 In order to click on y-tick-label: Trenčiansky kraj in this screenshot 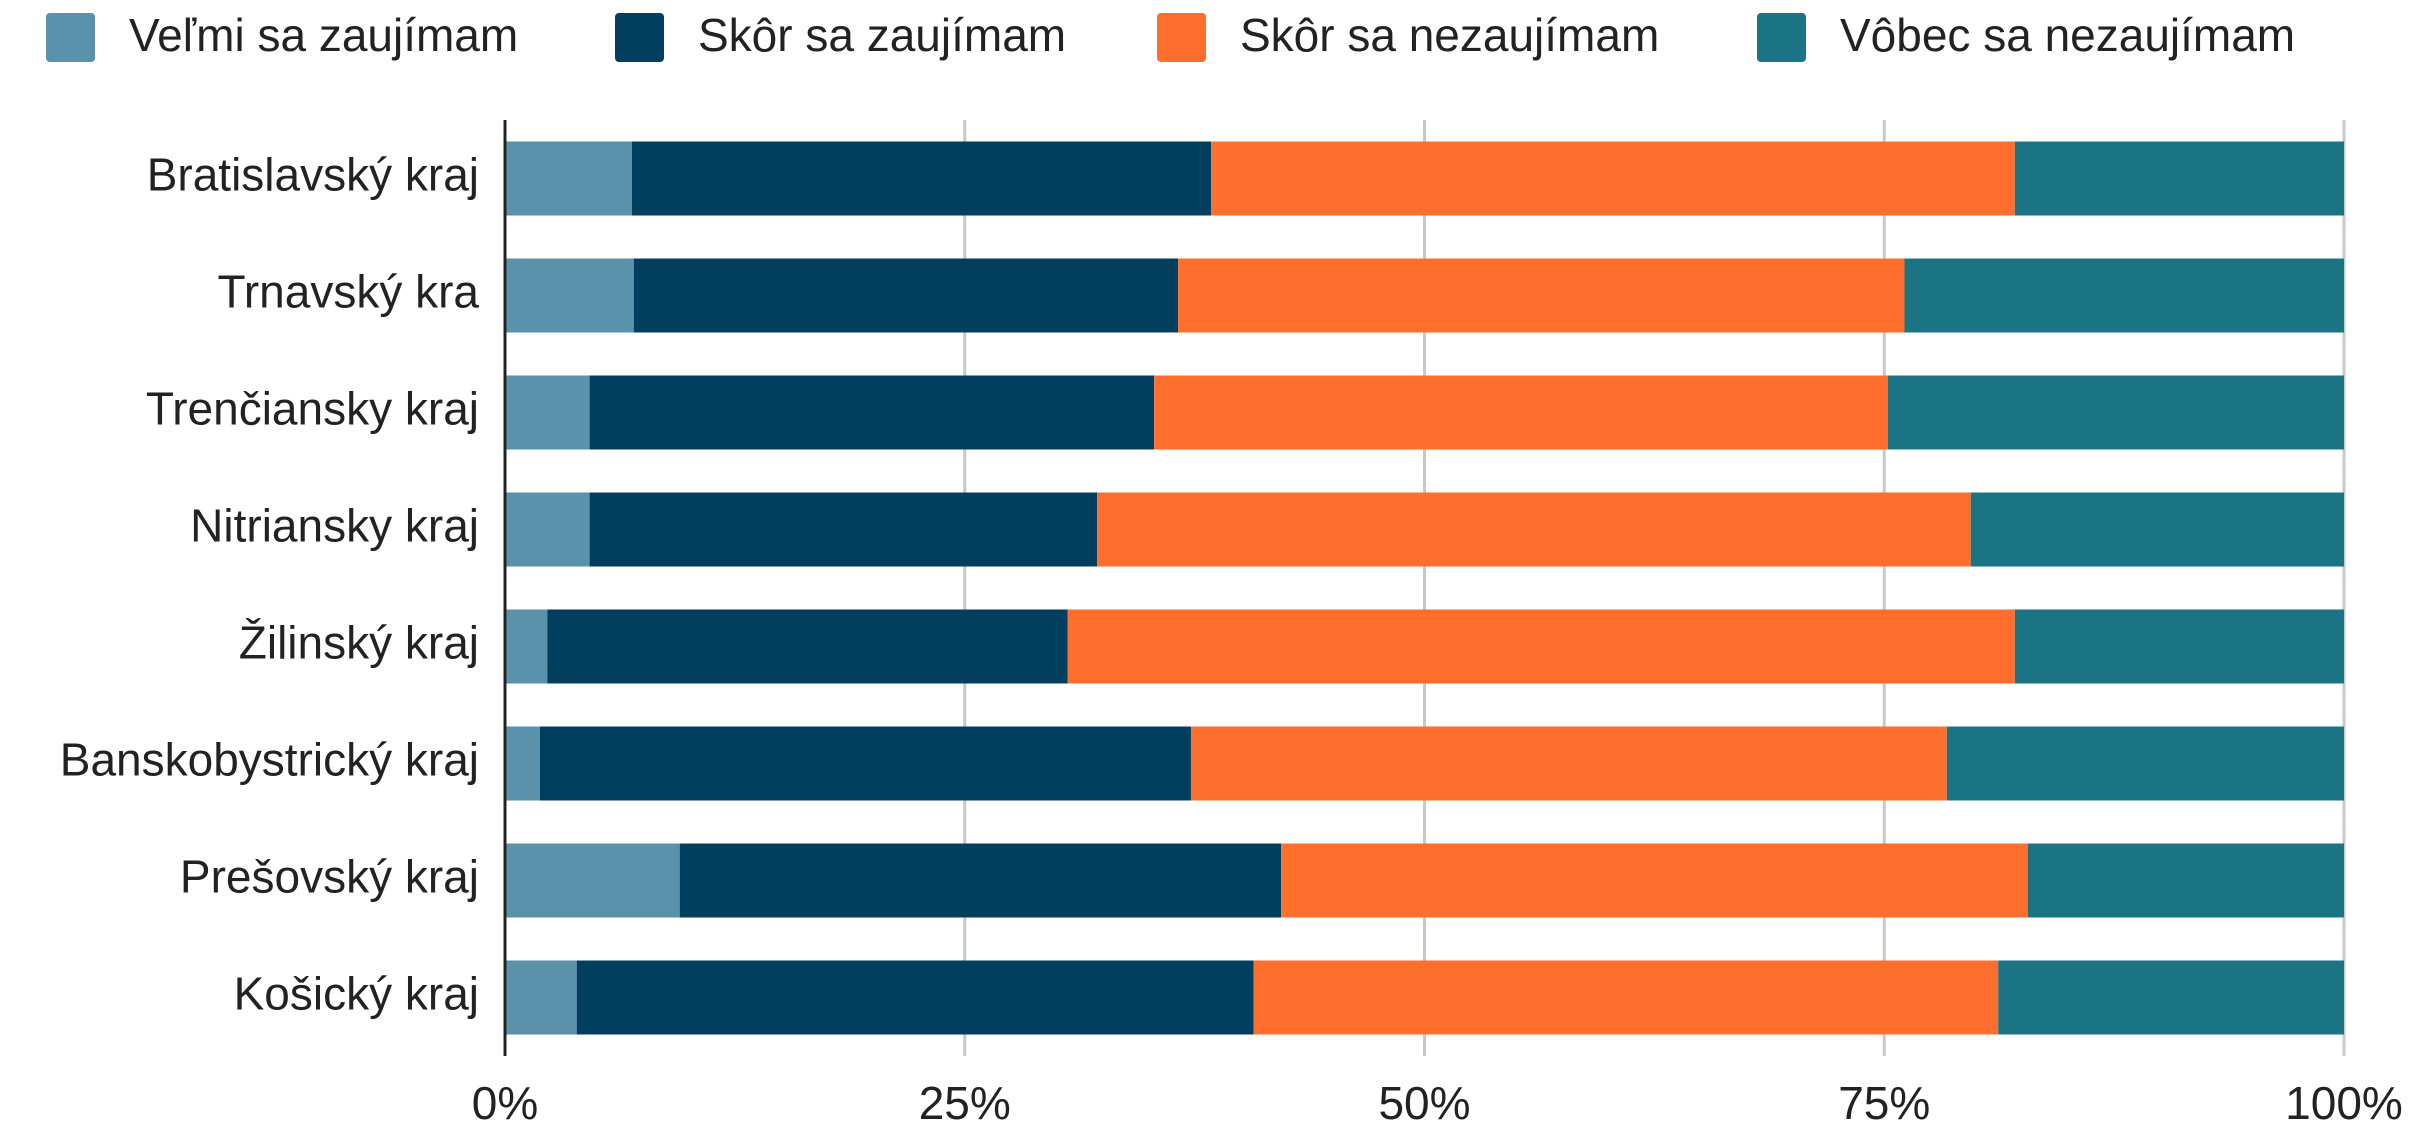, I will do `click(312, 409)`.